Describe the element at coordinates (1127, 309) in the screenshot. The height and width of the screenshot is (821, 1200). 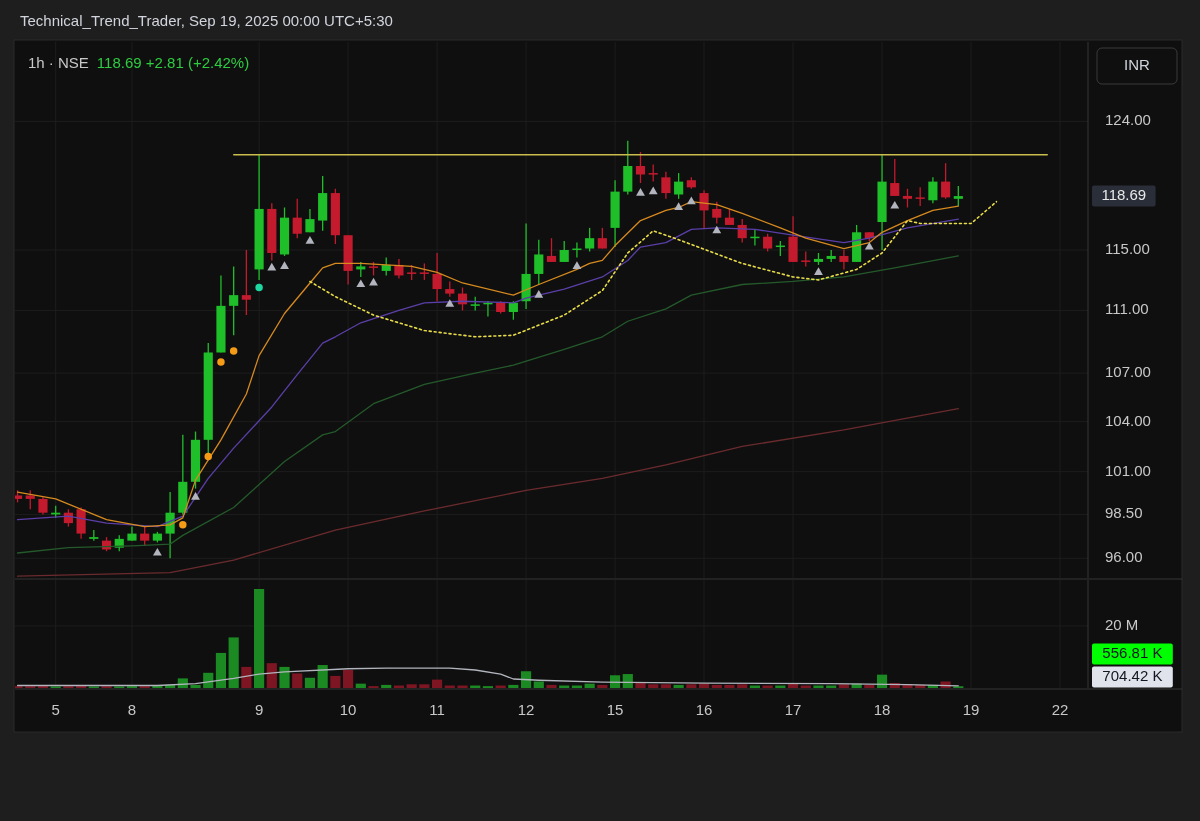
I see `y-tick-label: 111.00` at that location.